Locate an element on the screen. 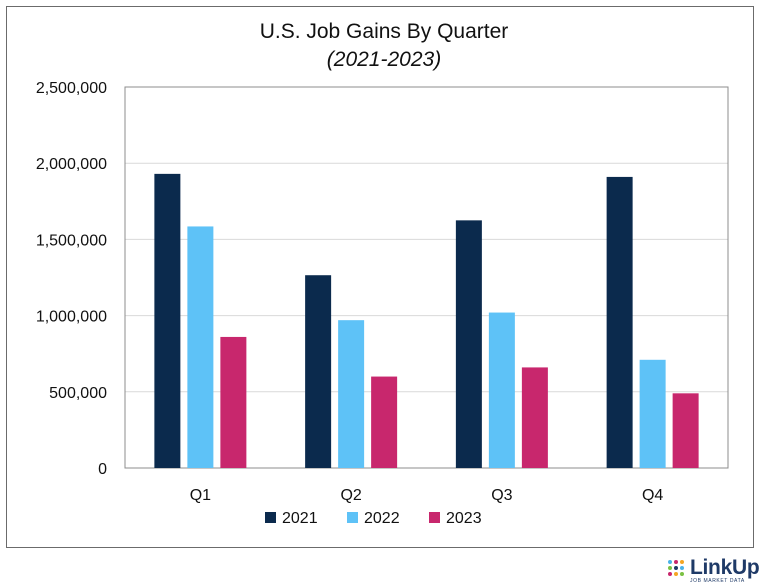 The image size is (768, 588). x-tick-label: Q1 is located at coordinates (200, 495).